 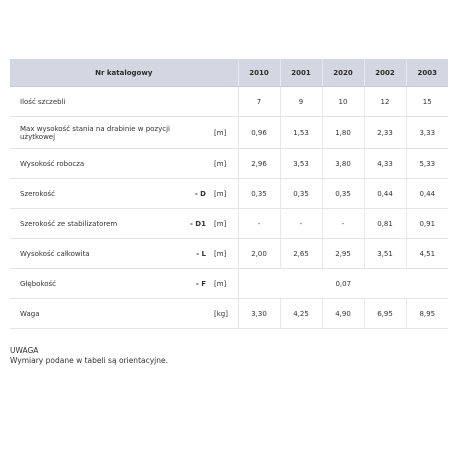 I want to click on row-value: 6,95, so click(x=385, y=313).